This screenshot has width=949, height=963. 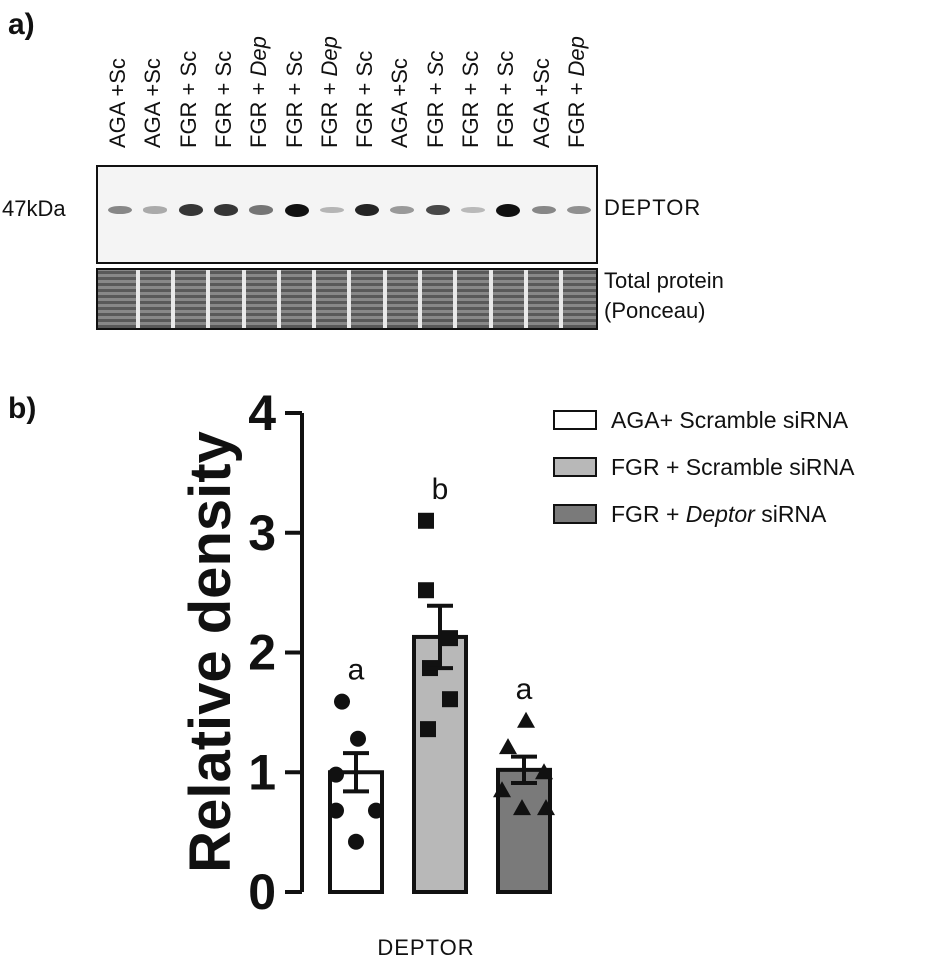 I want to click on x-axis-label: DEPTOR, so click(x=425, y=947).